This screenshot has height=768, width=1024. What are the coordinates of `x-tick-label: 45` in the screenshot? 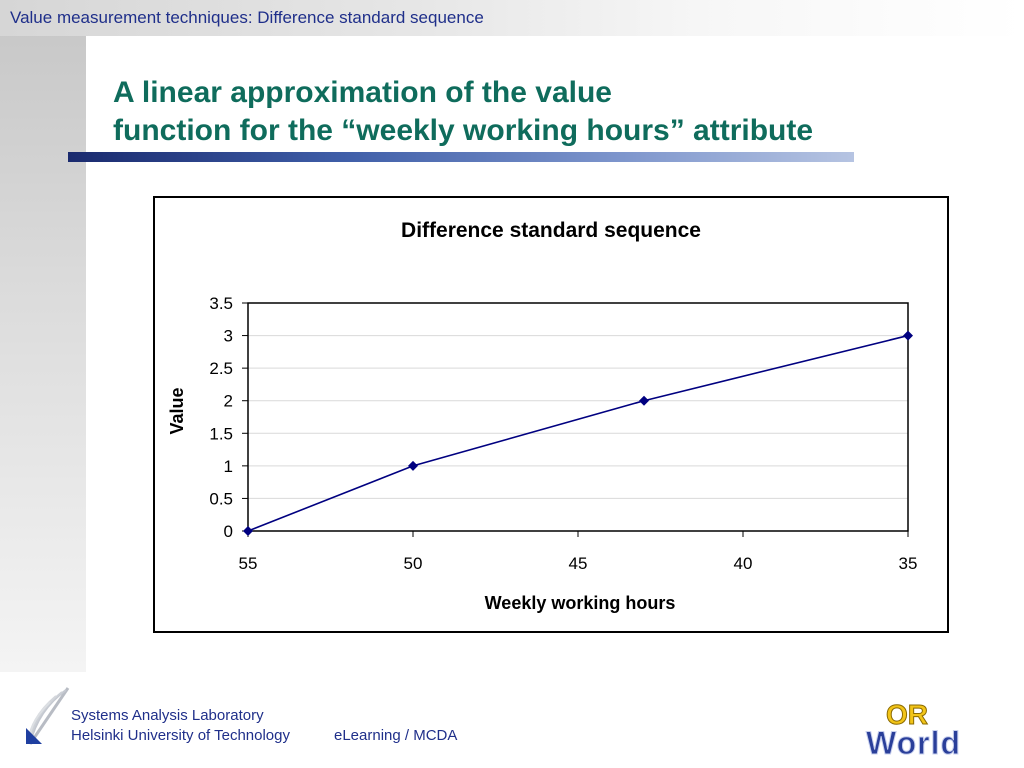 It's located at (578, 563).